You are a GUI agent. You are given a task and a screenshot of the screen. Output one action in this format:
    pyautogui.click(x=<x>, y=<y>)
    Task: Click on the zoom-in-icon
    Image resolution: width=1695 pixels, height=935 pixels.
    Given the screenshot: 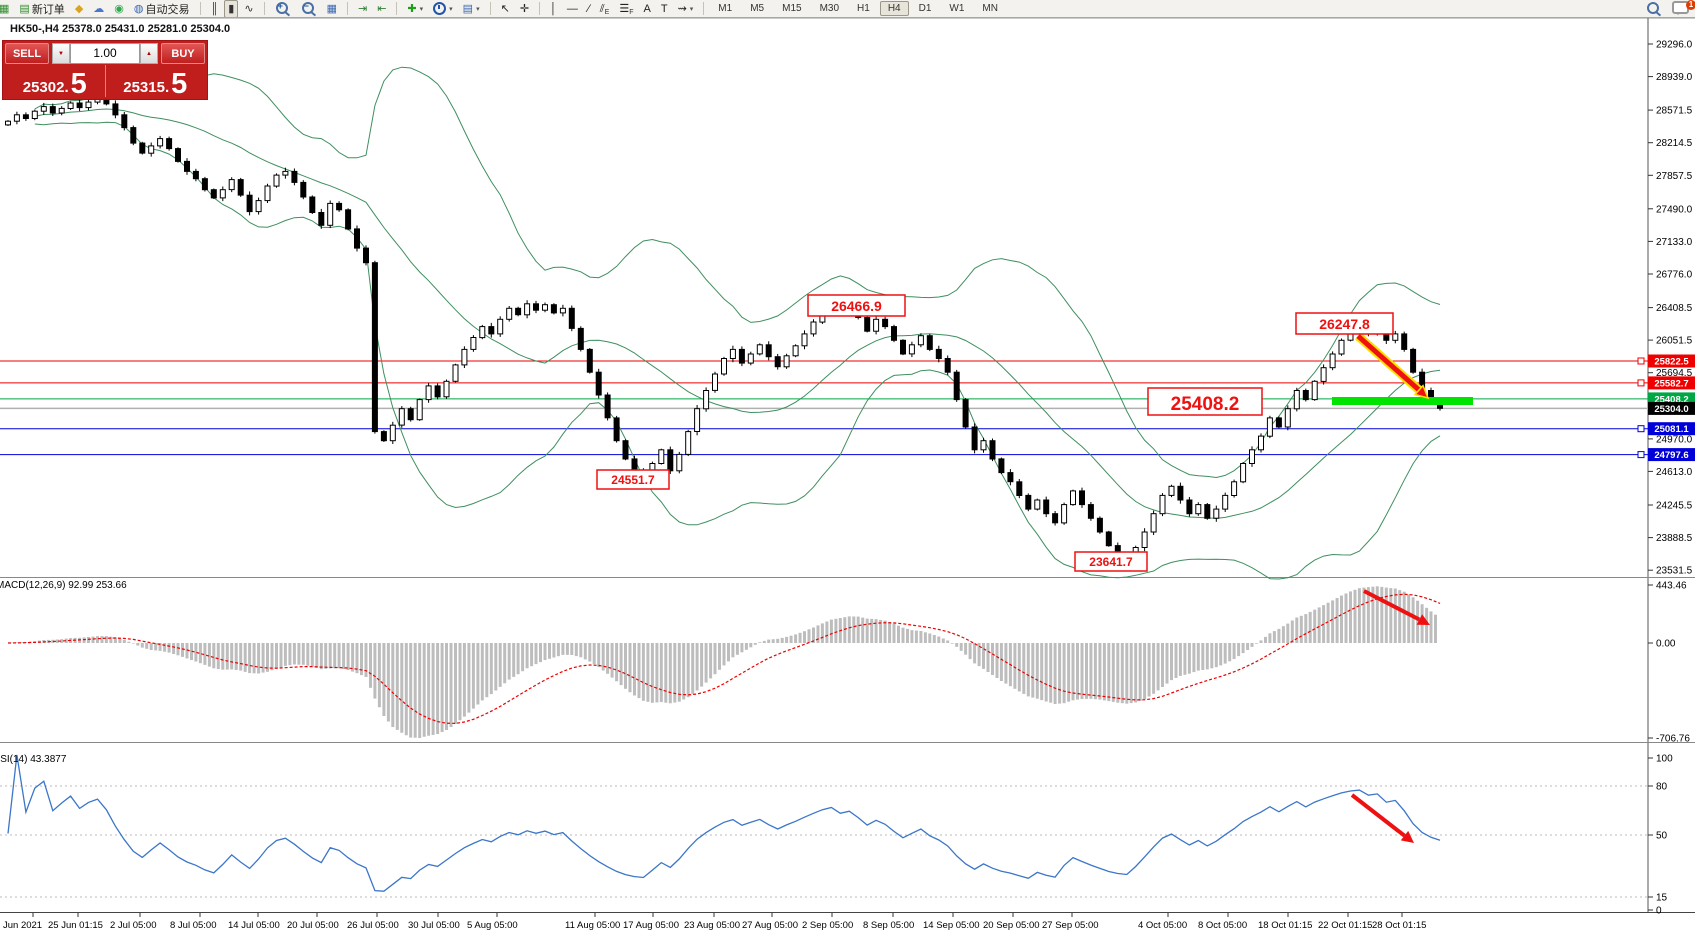 What is the action you would take?
    pyautogui.click(x=283, y=8)
    